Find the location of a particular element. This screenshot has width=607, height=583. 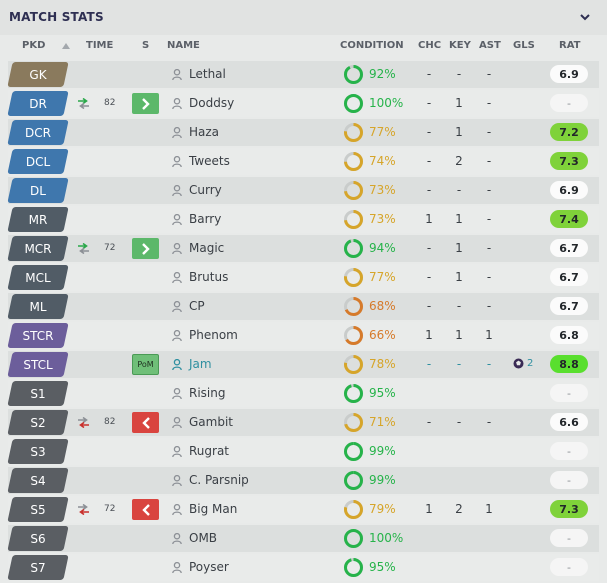

position-badge: S5 is located at coordinates (38, 509).